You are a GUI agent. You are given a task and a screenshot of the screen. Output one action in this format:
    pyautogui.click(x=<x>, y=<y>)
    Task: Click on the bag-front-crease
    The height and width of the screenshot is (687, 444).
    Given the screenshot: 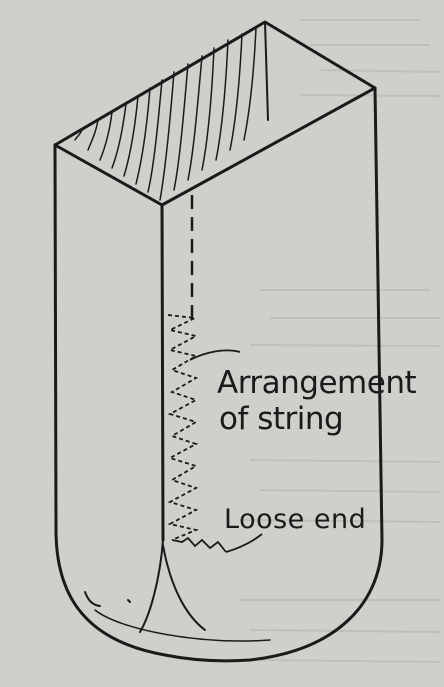 What is the action you would take?
    pyautogui.click(x=162, y=372)
    